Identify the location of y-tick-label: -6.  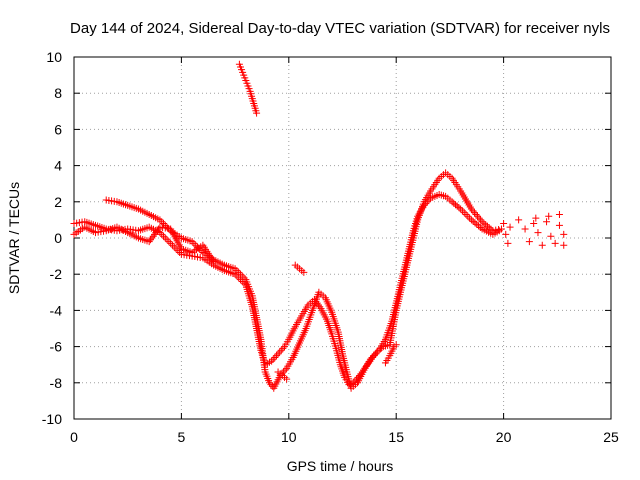
(56, 347).